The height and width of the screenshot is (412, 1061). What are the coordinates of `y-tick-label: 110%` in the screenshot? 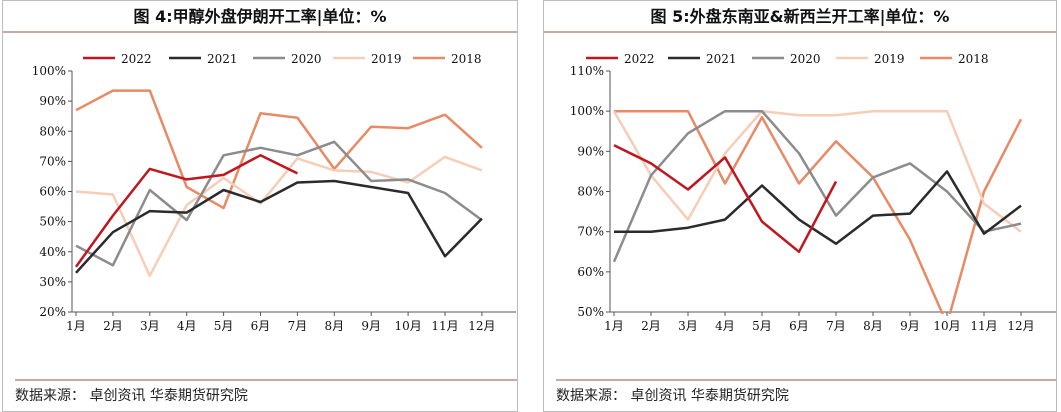 It's located at (587, 71).